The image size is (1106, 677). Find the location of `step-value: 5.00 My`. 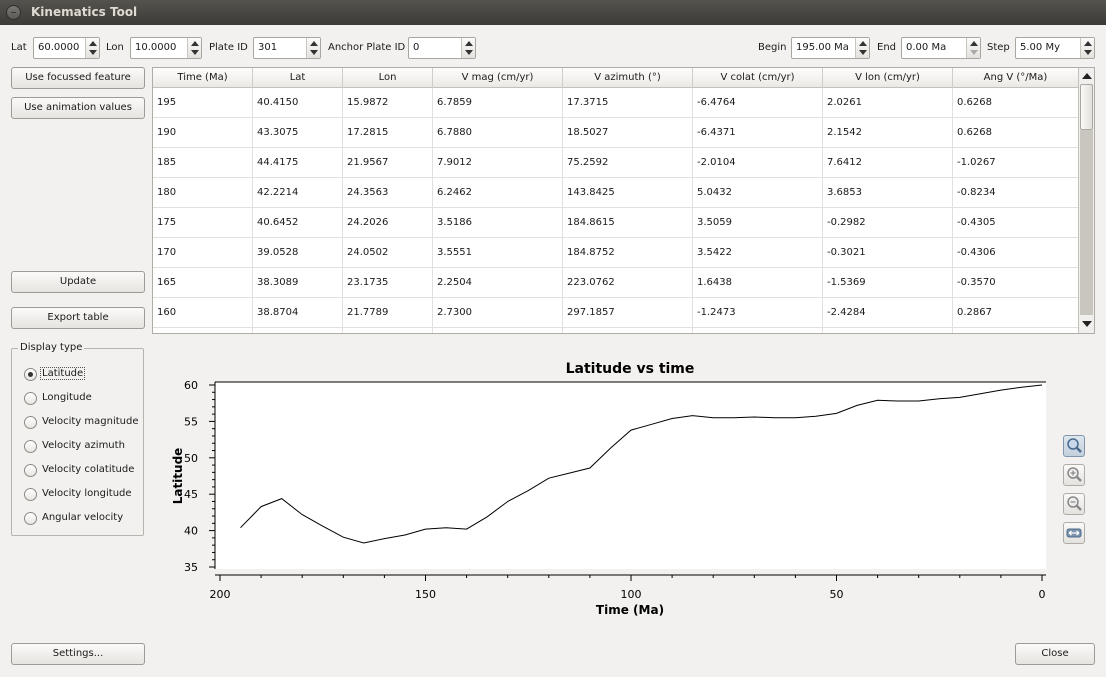

step-value: 5.00 My is located at coordinates (1040, 47).